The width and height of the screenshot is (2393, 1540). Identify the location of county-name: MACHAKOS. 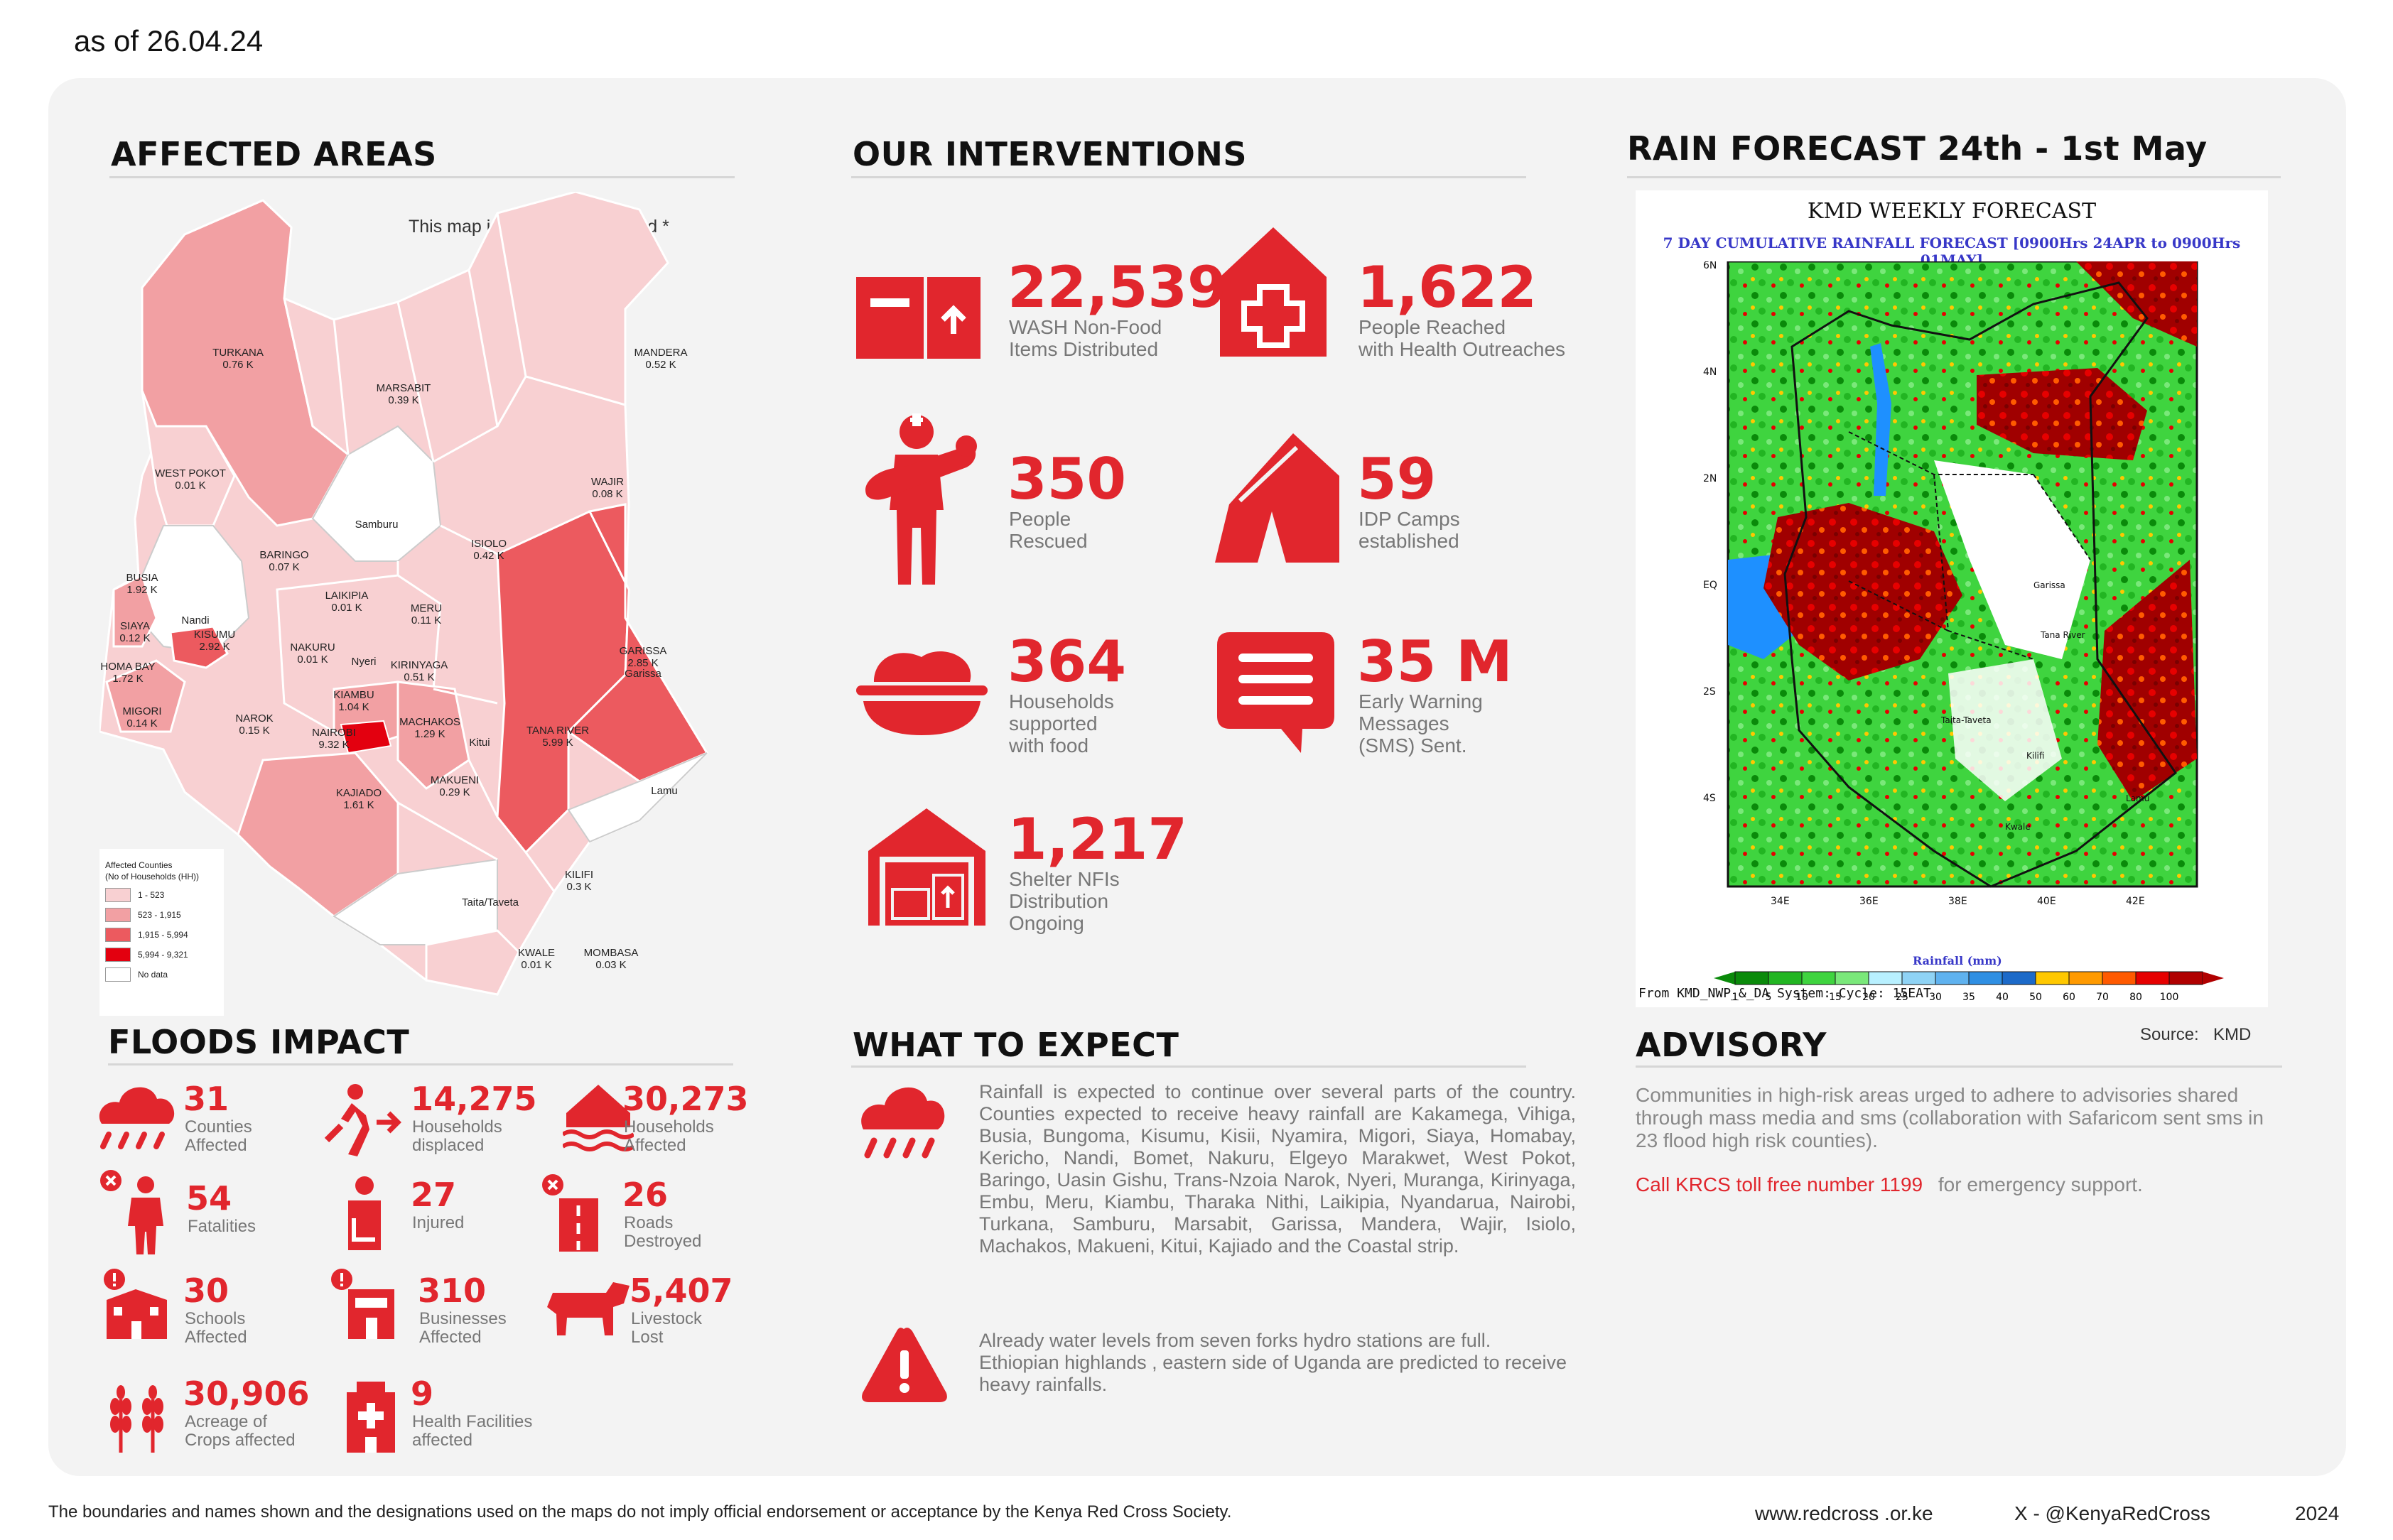
(429, 722).